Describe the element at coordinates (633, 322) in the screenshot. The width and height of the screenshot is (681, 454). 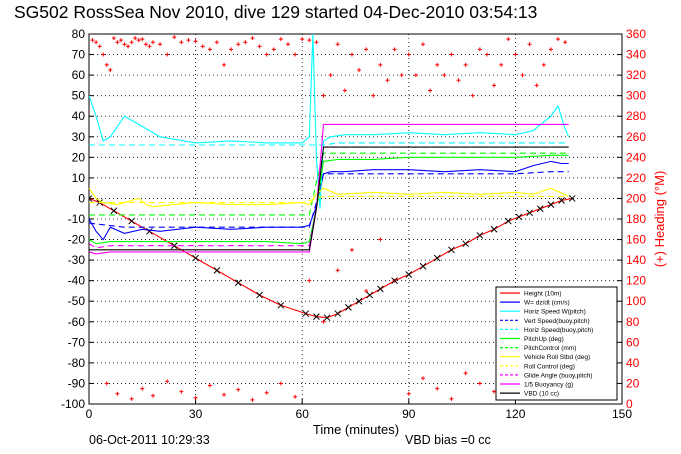
I see `y2-tick-label: 80` at that location.